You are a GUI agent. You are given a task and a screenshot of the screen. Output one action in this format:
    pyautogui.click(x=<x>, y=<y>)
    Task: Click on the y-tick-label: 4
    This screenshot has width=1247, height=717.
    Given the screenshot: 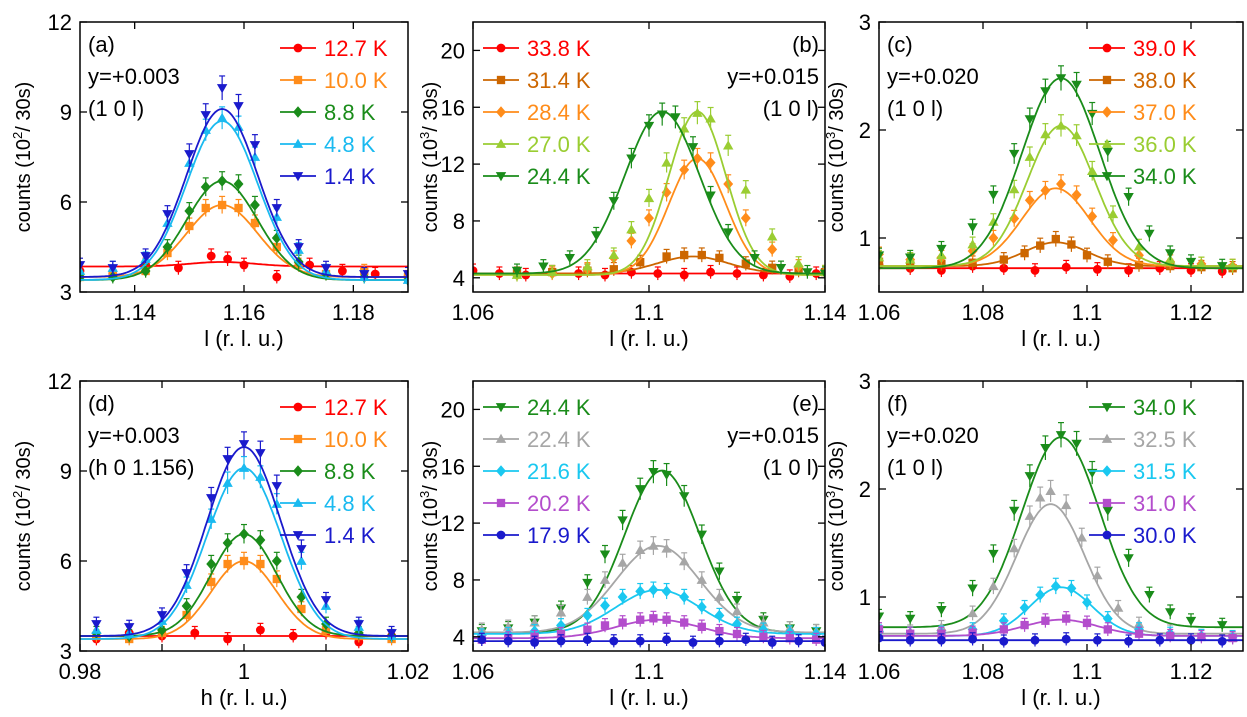 What is the action you would take?
    pyautogui.click(x=459, y=278)
    